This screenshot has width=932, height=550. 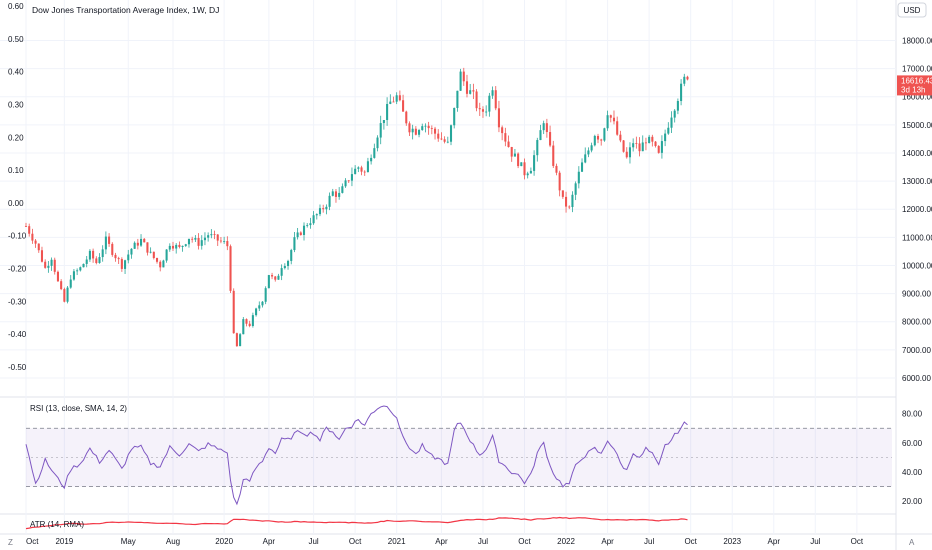 I want to click on rsi-line, so click(x=356, y=455).